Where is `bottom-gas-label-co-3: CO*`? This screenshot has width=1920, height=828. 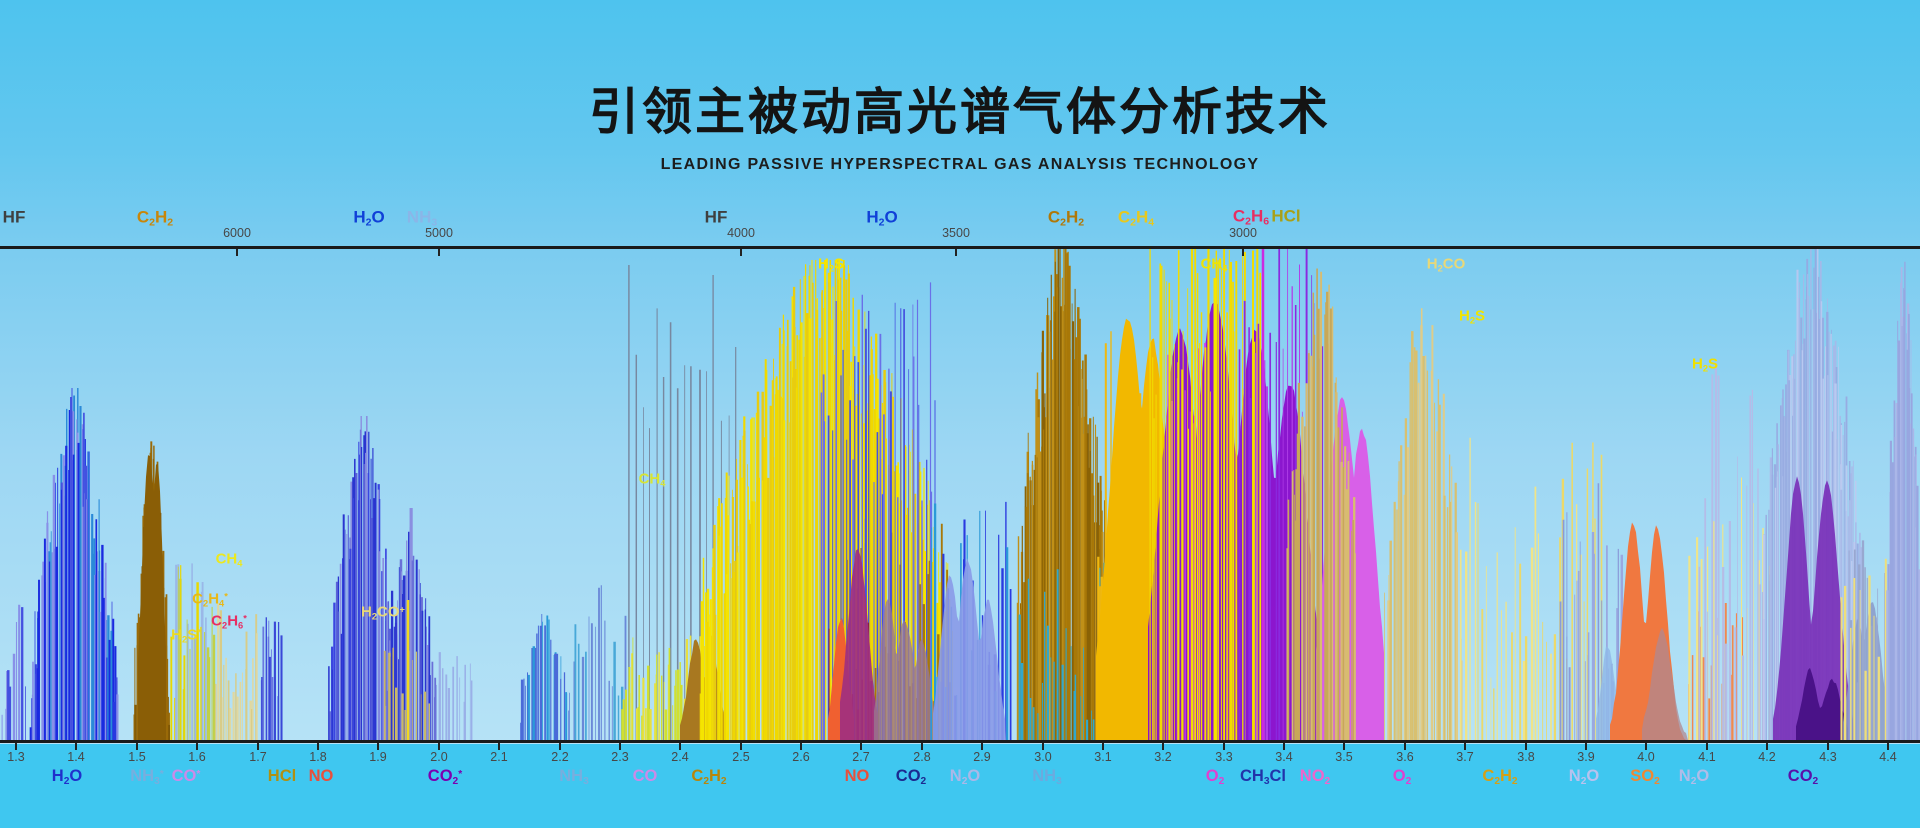 bottom-gas-label-co-3: CO* is located at coordinates (186, 775).